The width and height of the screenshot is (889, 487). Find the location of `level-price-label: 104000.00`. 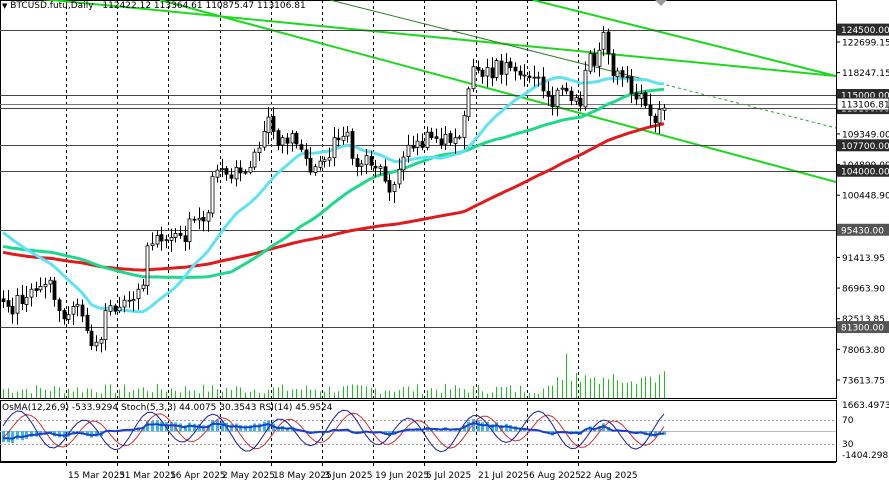

level-price-label: 104000.00 is located at coordinates (865, 172).